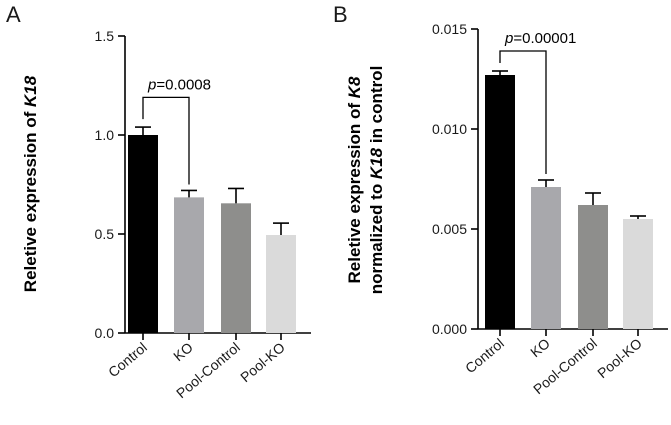 The image size is (671, 425). Describe the element at coordinates (540, 347) in the screenshot. I see `panel-b-xtick-label-ko: KO` at that location.